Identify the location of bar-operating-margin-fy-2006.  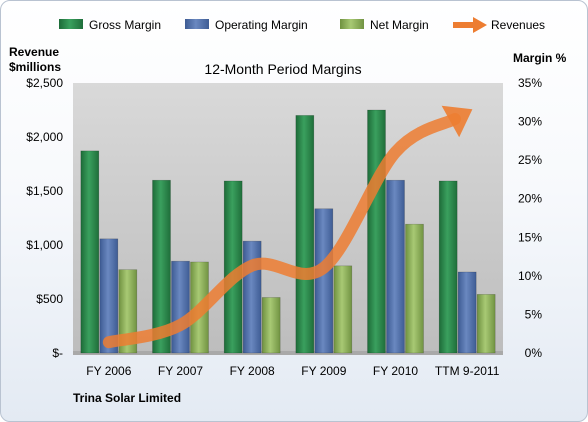
(109, 296).